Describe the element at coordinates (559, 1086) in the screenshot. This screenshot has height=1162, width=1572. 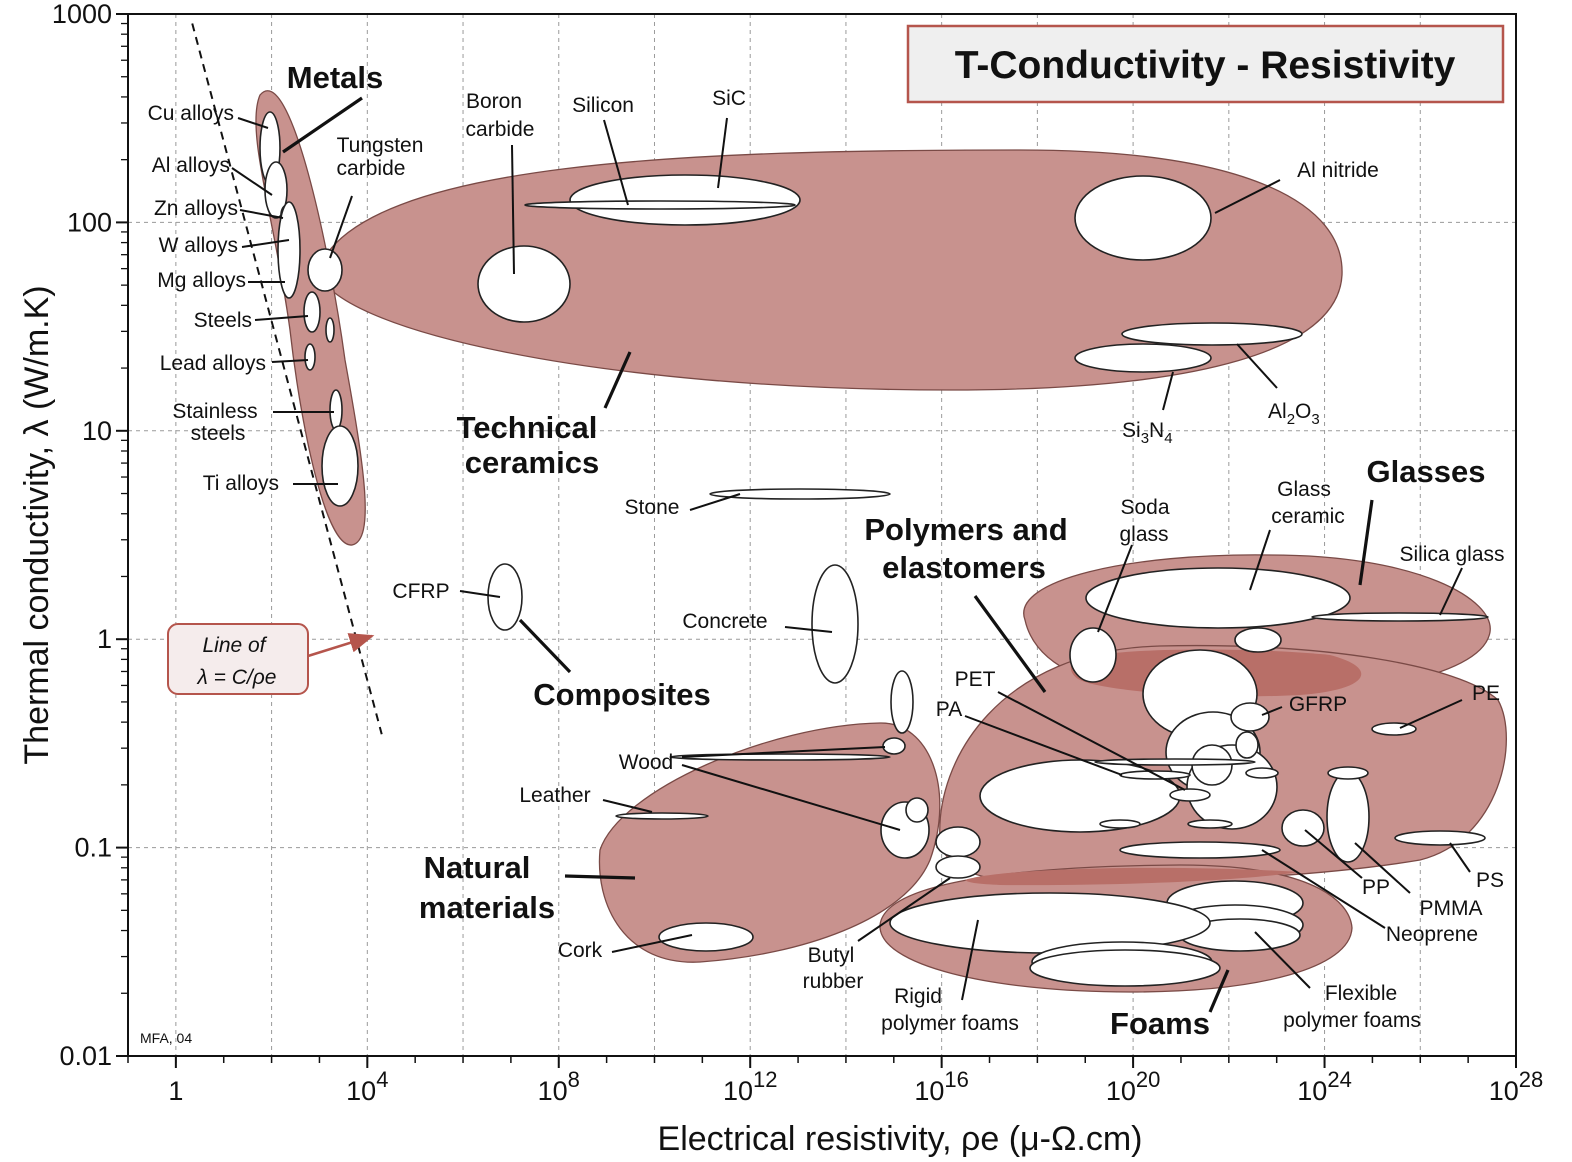
I see `x-tick-label: 10⁸` at that location.